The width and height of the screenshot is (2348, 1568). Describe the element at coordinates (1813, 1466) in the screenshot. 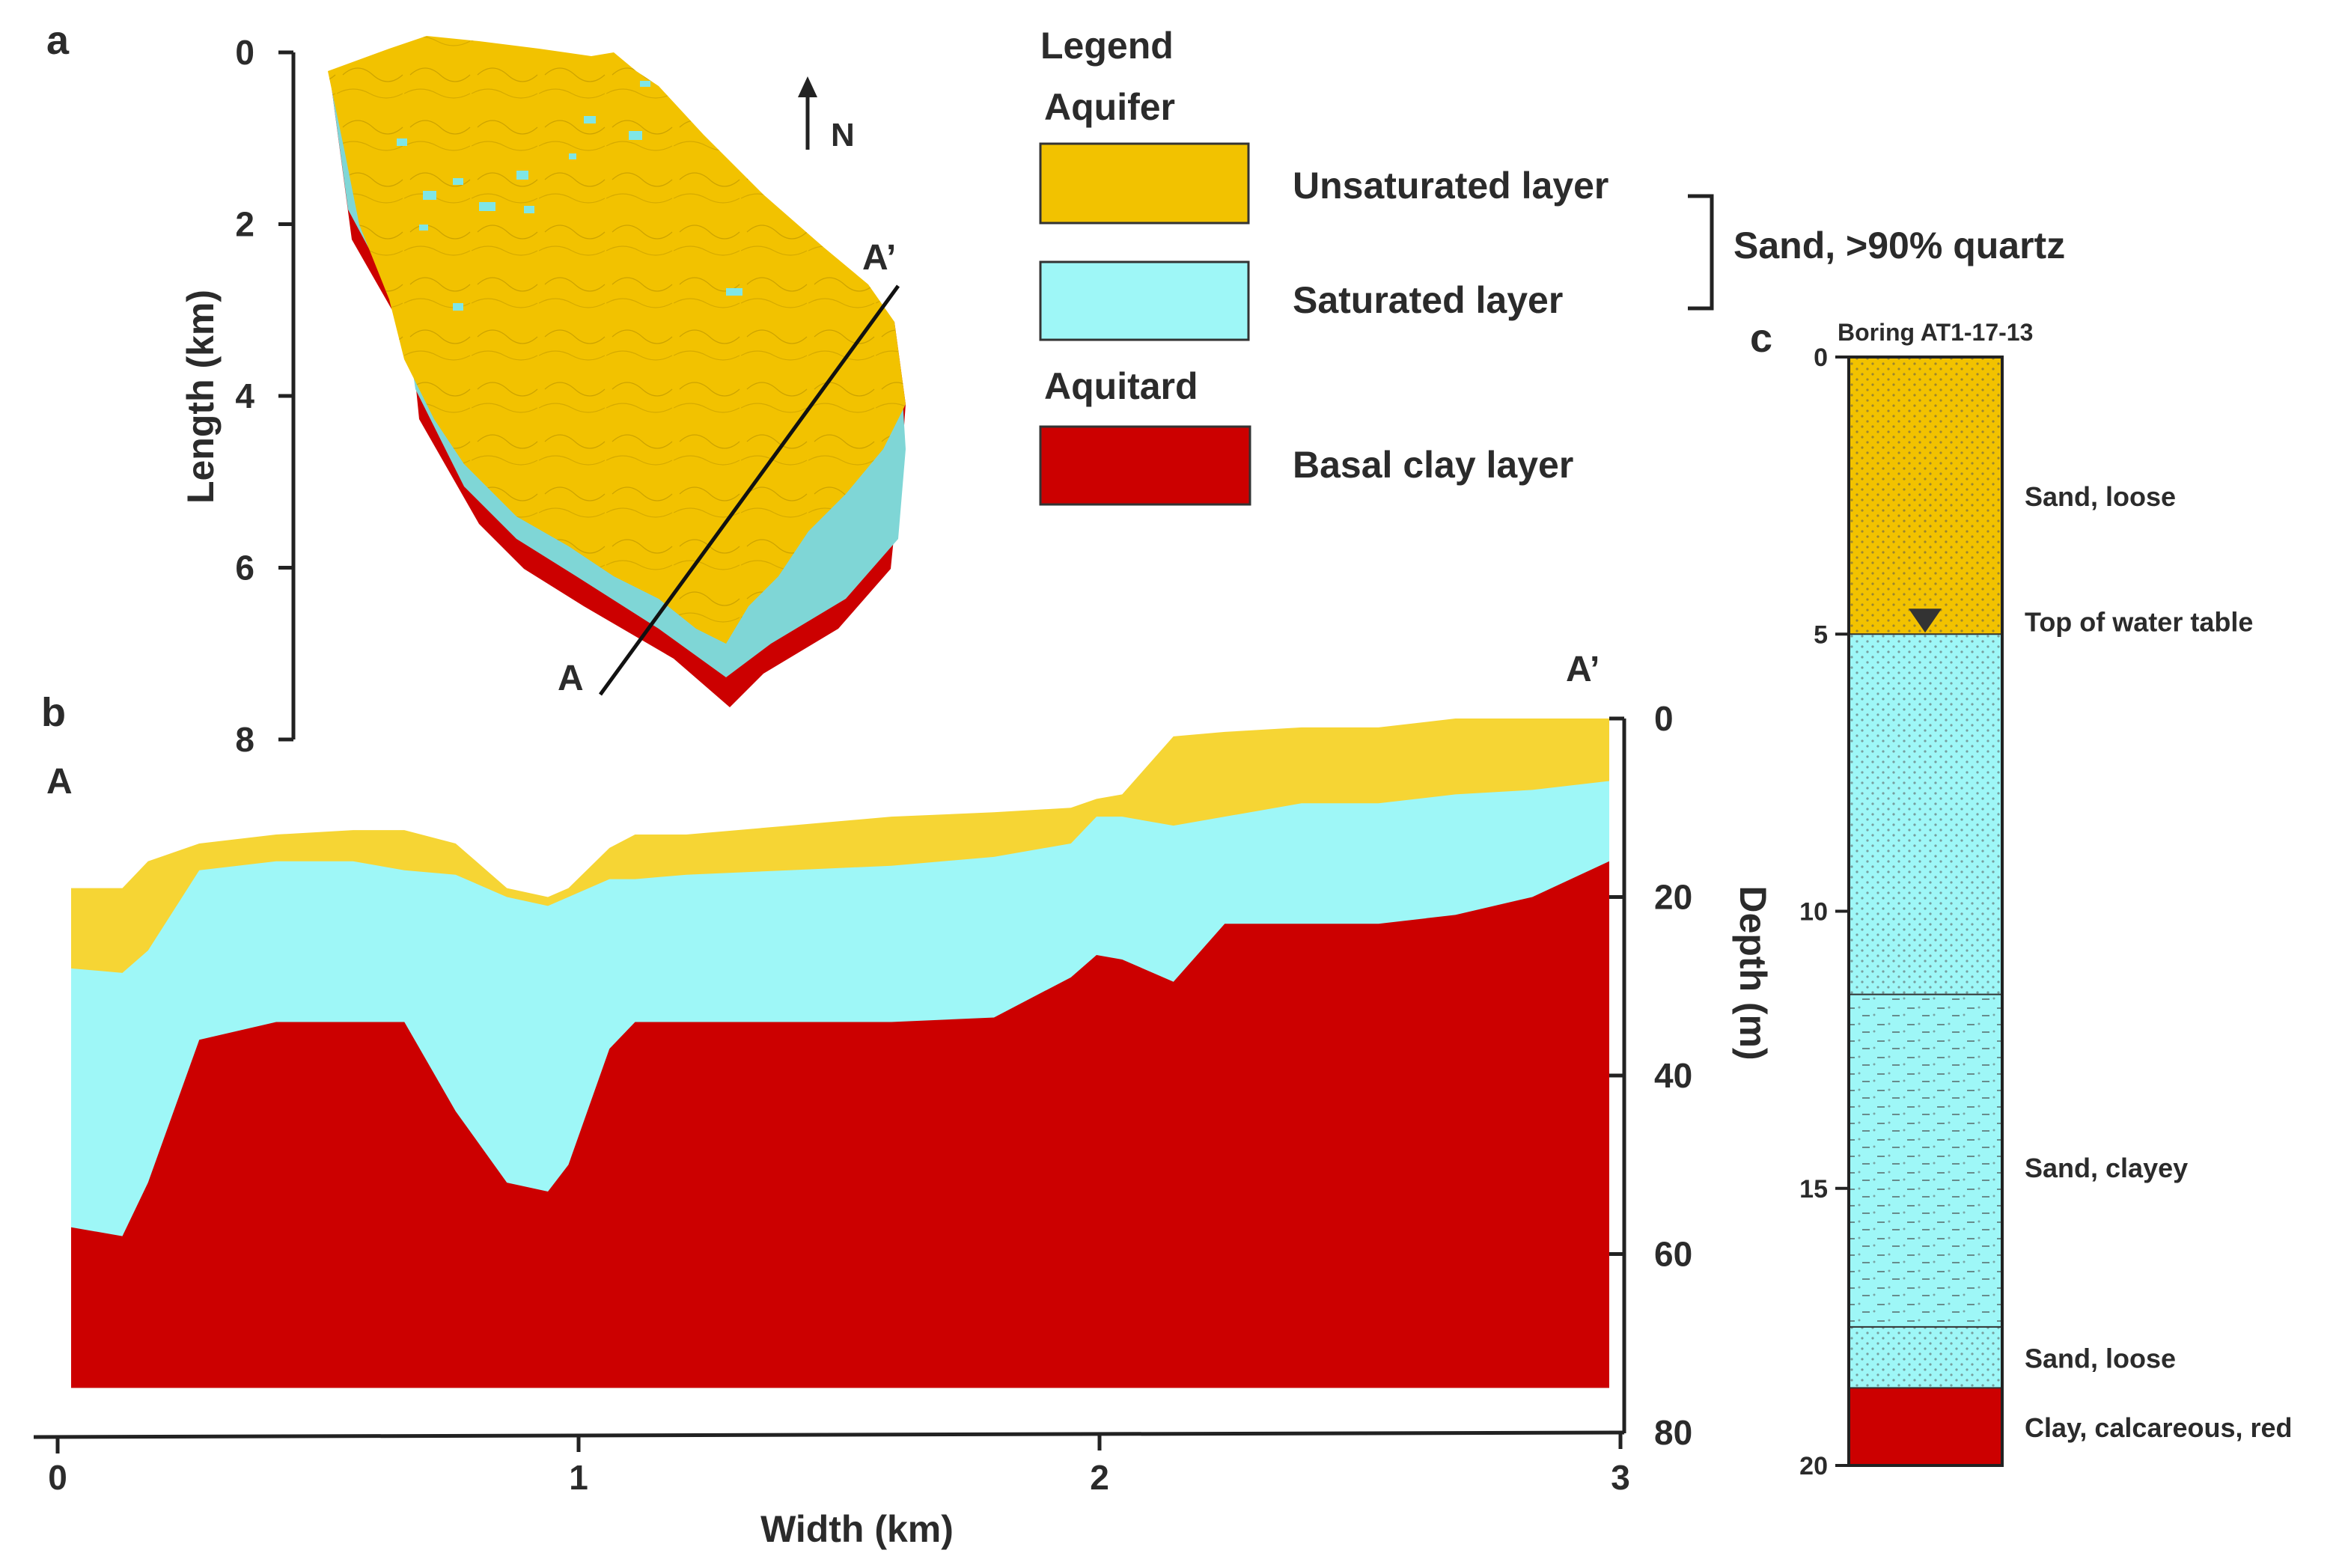

I see `boring-depth-tick-label: 20` at that location.